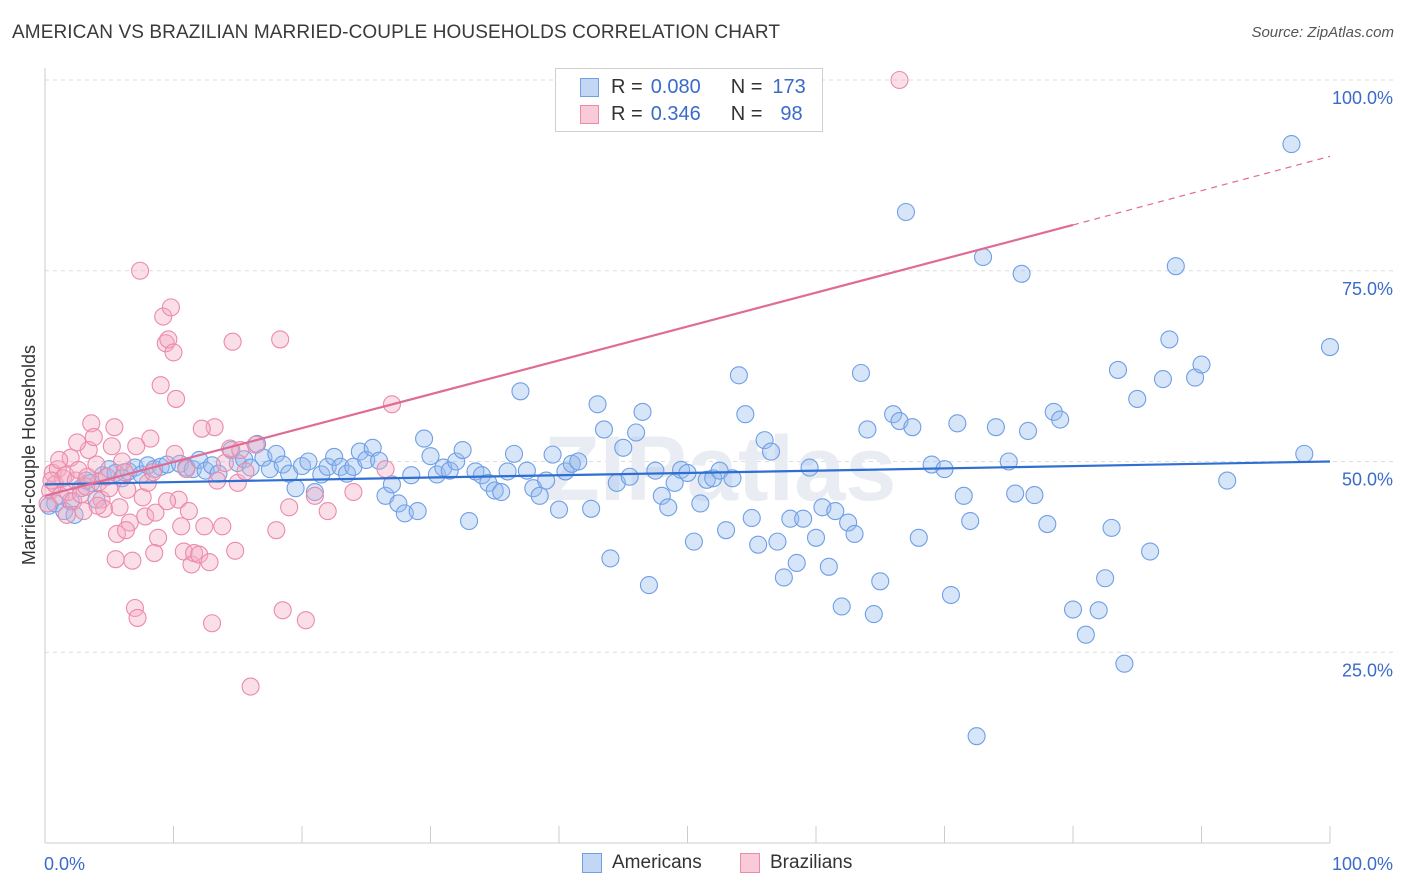 This screenshot has height=892, width=1406. Describe the element at coordinates (29, 455) in the screenshot. I see `y-axis-title: Married-couple Households` at that location.